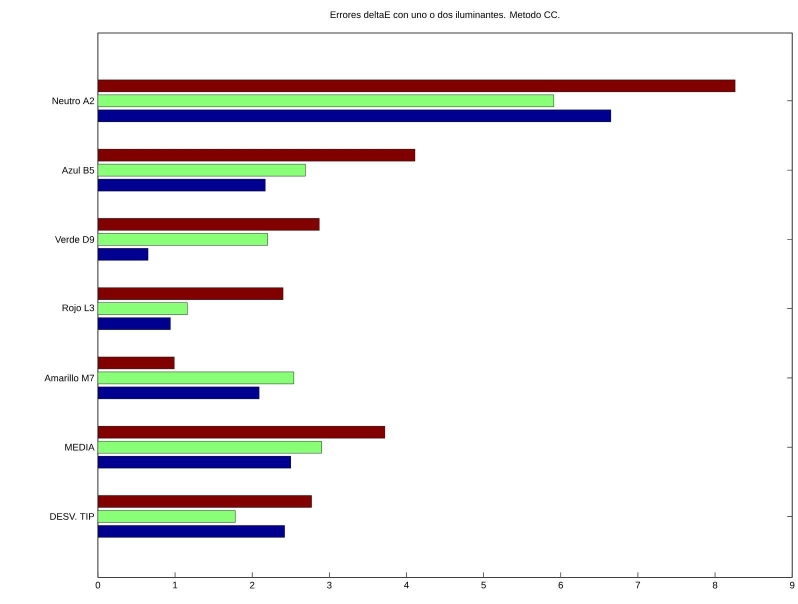  Describe the element at coordinates (329, 585) in the screenshot. I see `x-tick-label: 3` at that location.